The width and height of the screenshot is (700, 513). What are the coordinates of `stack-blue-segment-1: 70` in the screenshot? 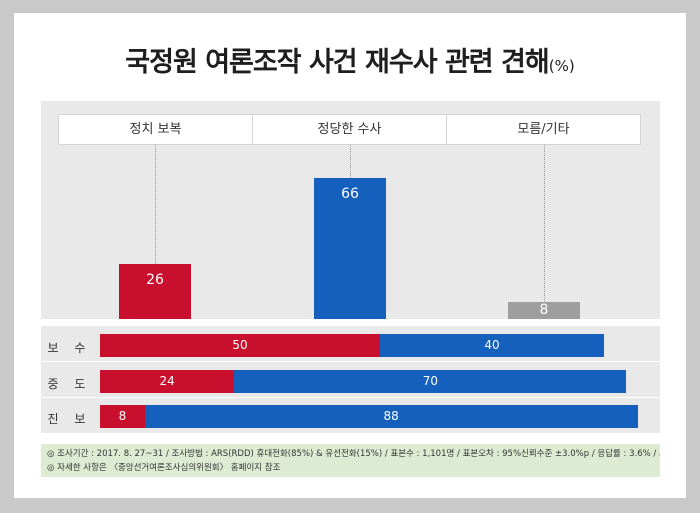 It's located at (430, 381).